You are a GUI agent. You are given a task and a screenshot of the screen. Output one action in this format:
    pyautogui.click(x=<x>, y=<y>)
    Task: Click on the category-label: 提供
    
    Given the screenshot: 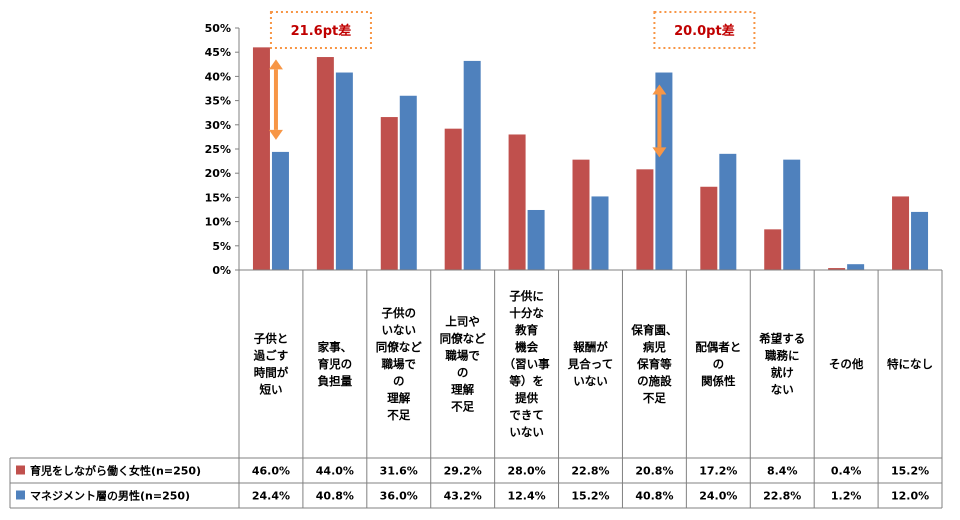 What is the action you would take?
    pyautogui.click(x=526, y=398)
    